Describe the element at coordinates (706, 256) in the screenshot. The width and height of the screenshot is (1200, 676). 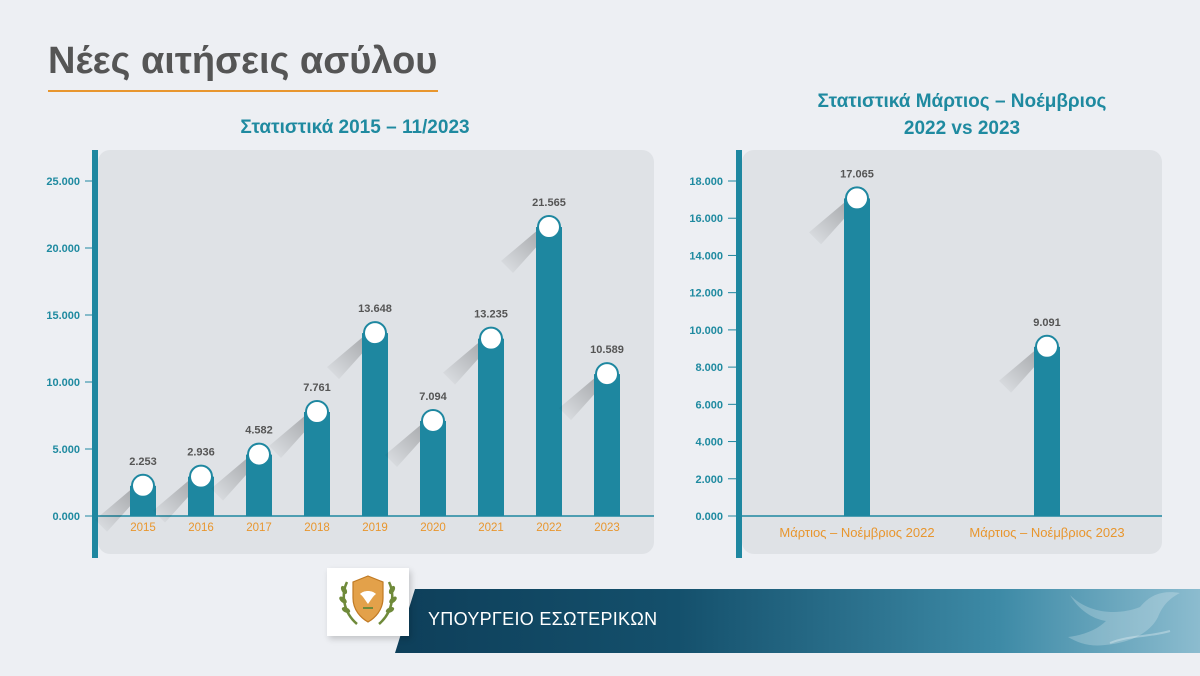
I see `chart-2-y-tick: 14.000` at that location.